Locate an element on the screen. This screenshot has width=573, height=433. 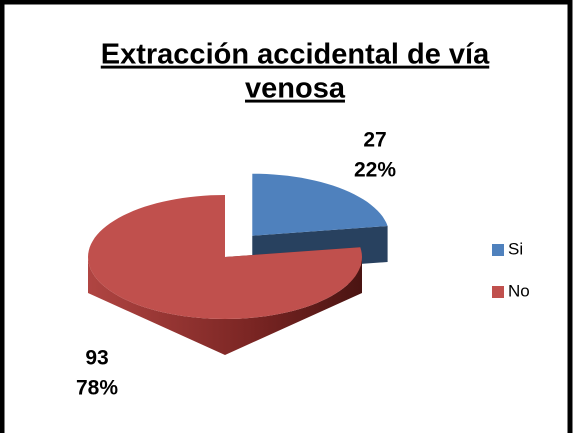
data-label: 78% is located at coordinates (97, 388).